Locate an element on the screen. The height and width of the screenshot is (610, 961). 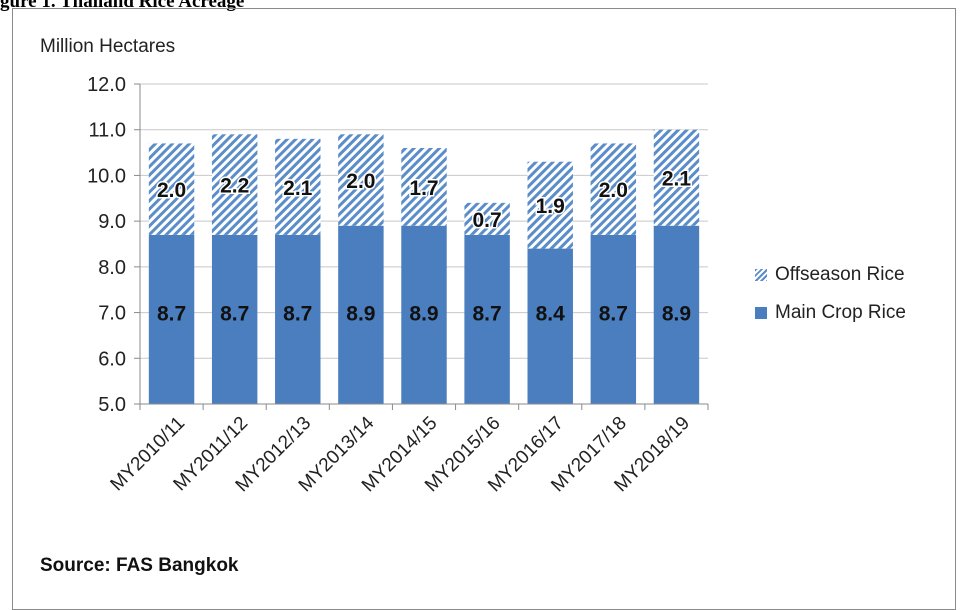
legend-swatch-main-crop is located at coordinates (761, 313).